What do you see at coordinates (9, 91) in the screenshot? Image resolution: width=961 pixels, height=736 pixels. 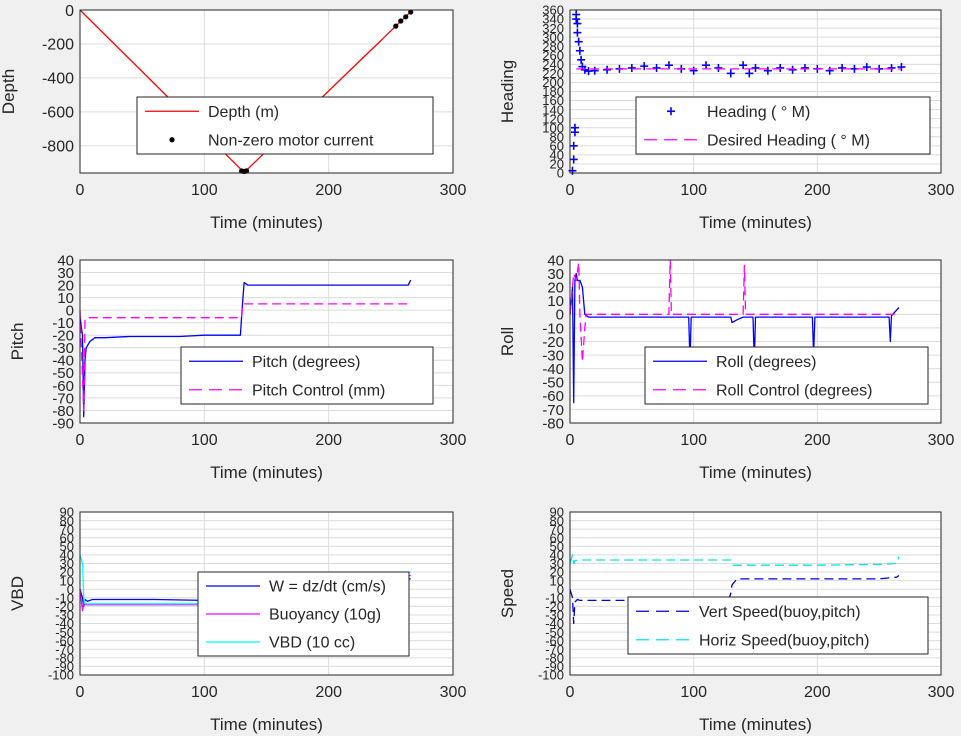 I see `y-axis-label: Depth` at bounding box center [9, 91].